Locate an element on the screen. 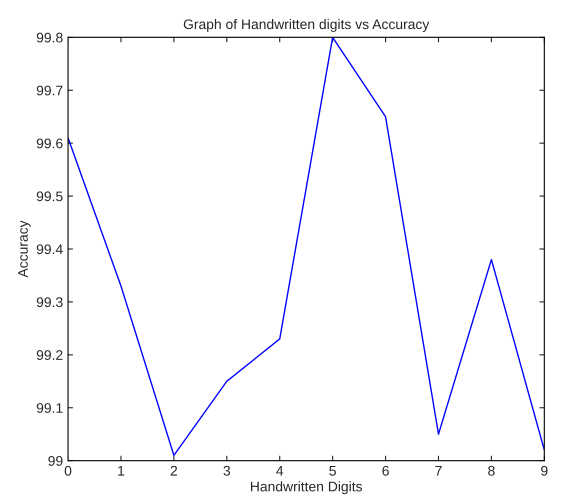 The height and width of the screenshot is (498, 567). y-tick-label: 99.8 is located at coordinates (49, 37).